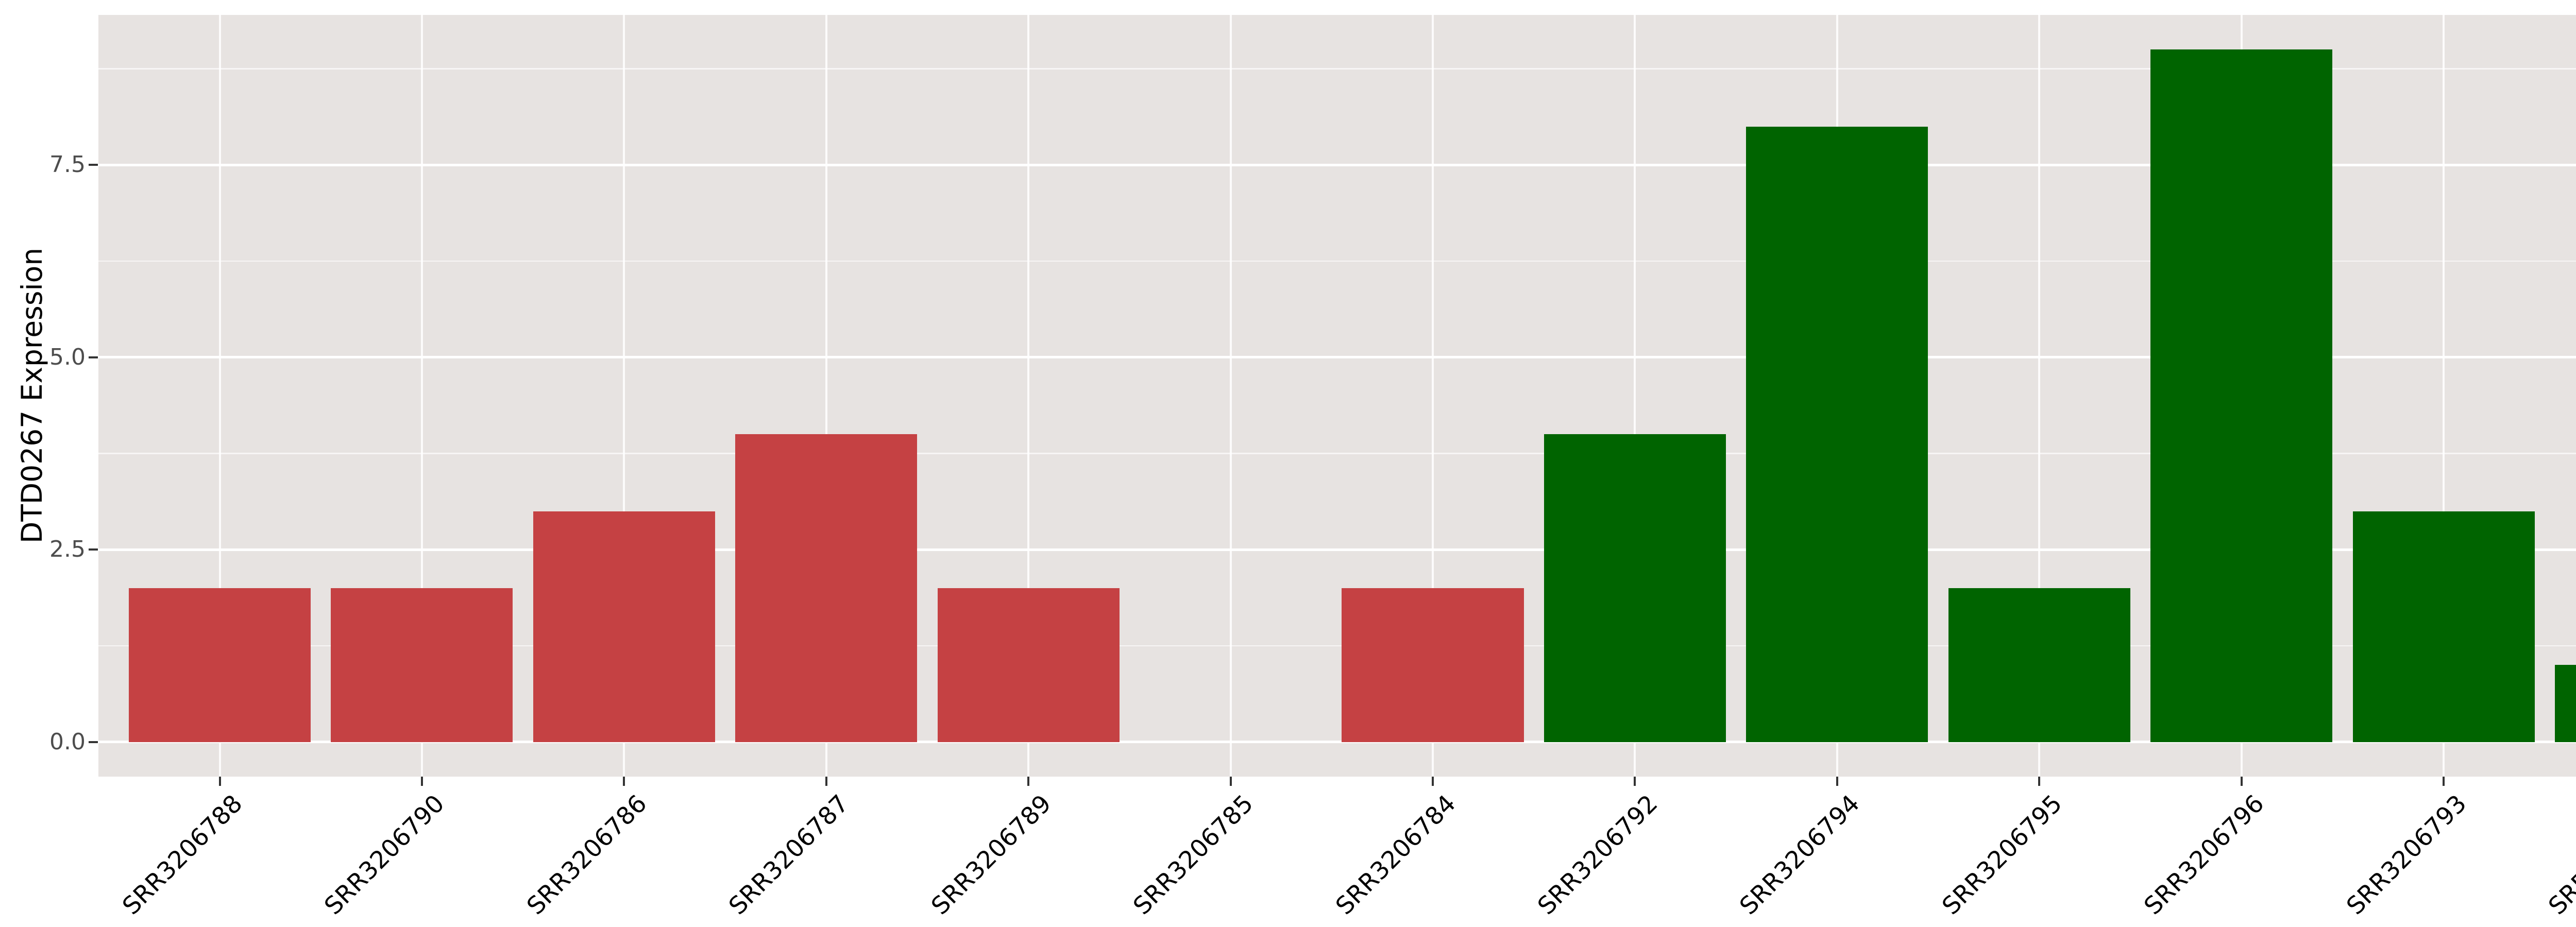  What do you see at coordinates (67, 357) in the screenshot?
I see `y-tick-label: 5.0` at bounding box center [67, 357].